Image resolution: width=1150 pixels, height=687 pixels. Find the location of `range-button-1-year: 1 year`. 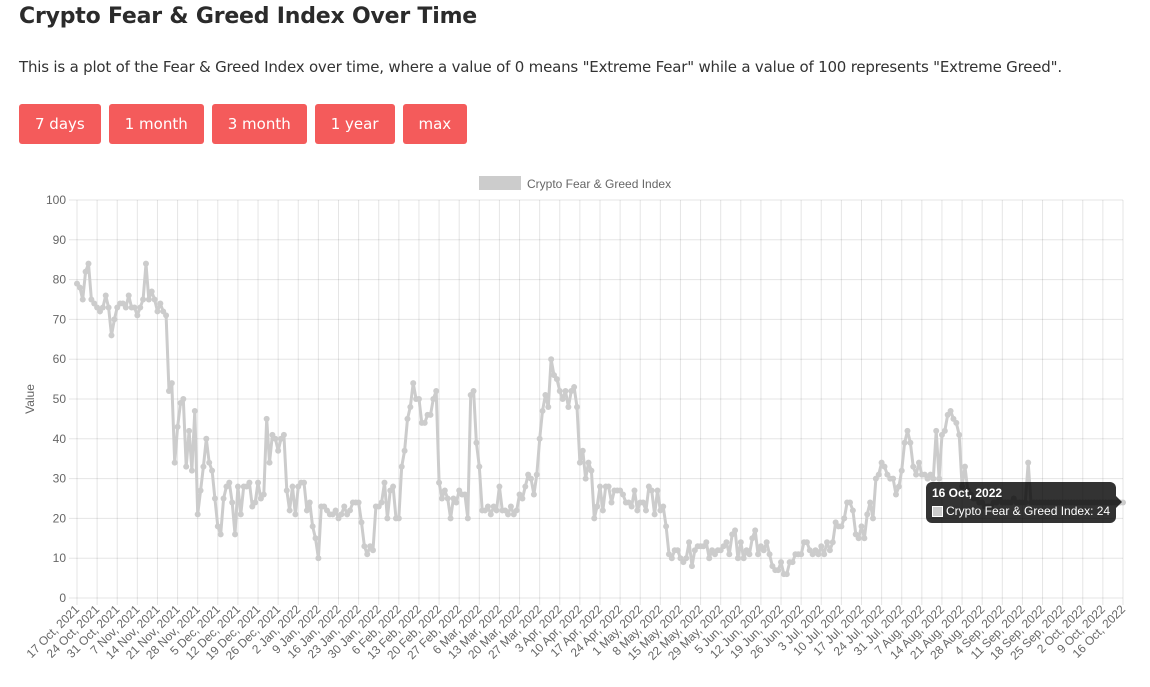

range-button-1-year: 1 year is located at coordinates (354, 124).